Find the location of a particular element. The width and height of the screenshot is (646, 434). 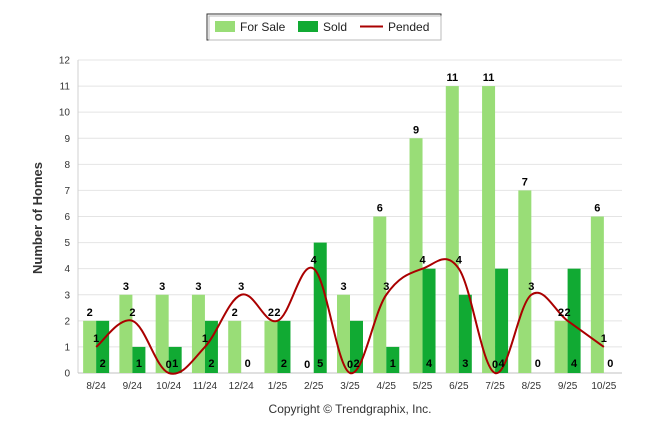

label-sold-8/25: 0 is located at coordinates (538, 364).